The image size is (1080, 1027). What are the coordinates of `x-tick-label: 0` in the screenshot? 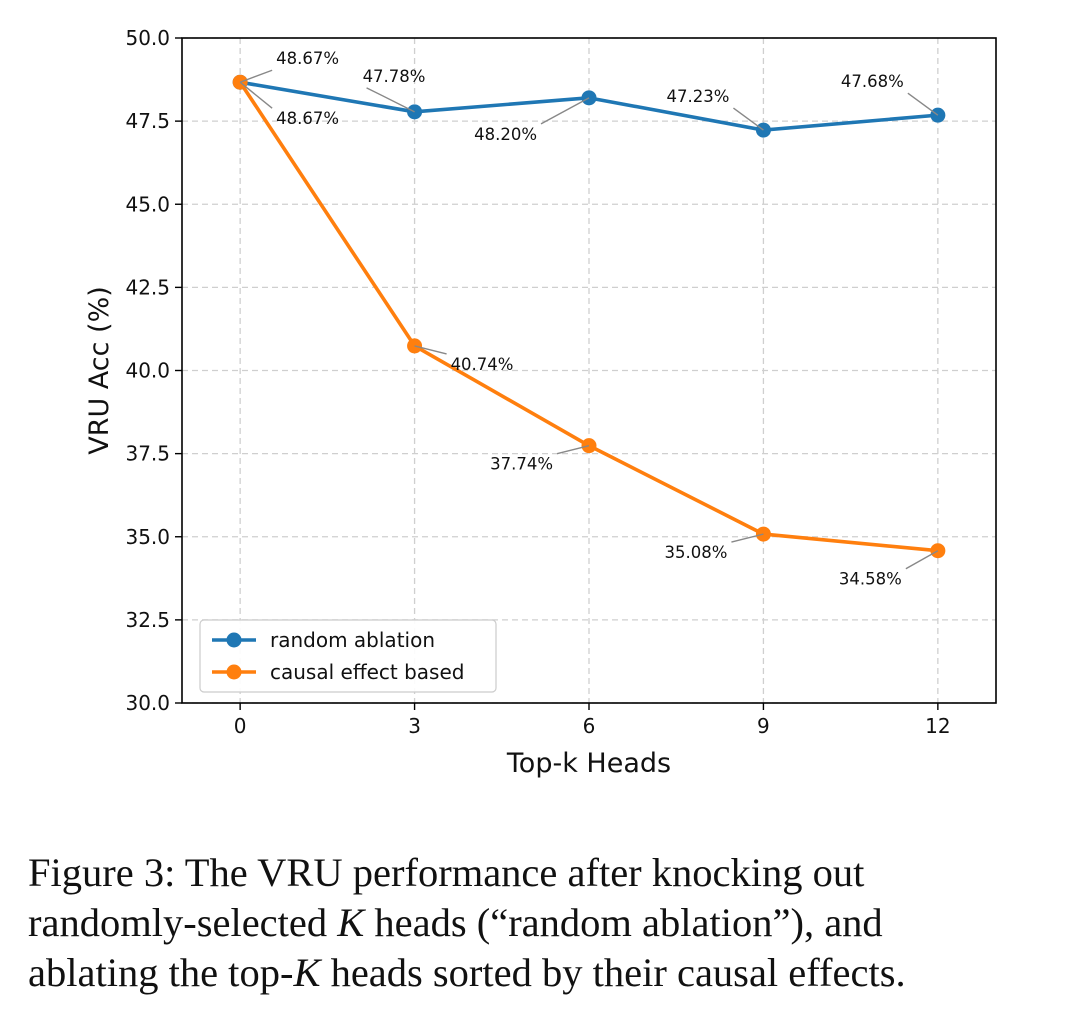 It's located at (240, 726).